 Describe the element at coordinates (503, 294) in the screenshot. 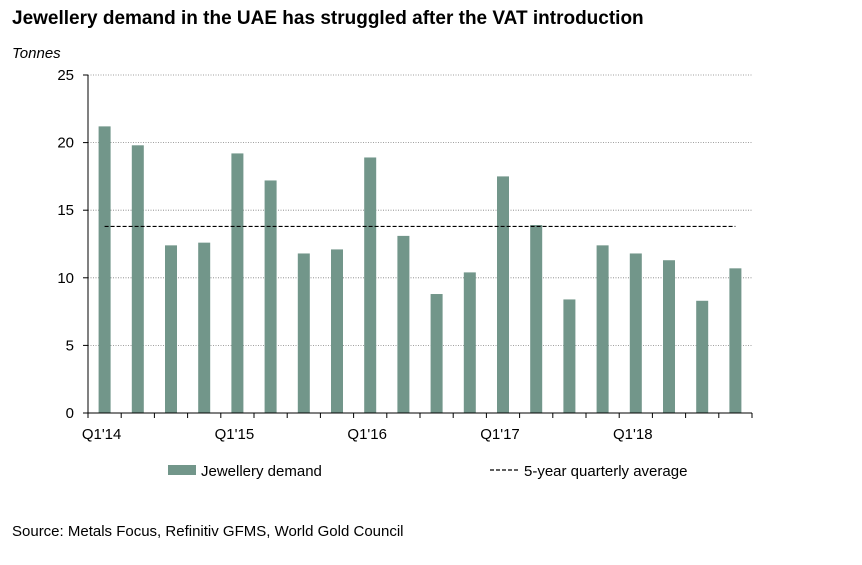

I see `bar-Q1'17` at that location.